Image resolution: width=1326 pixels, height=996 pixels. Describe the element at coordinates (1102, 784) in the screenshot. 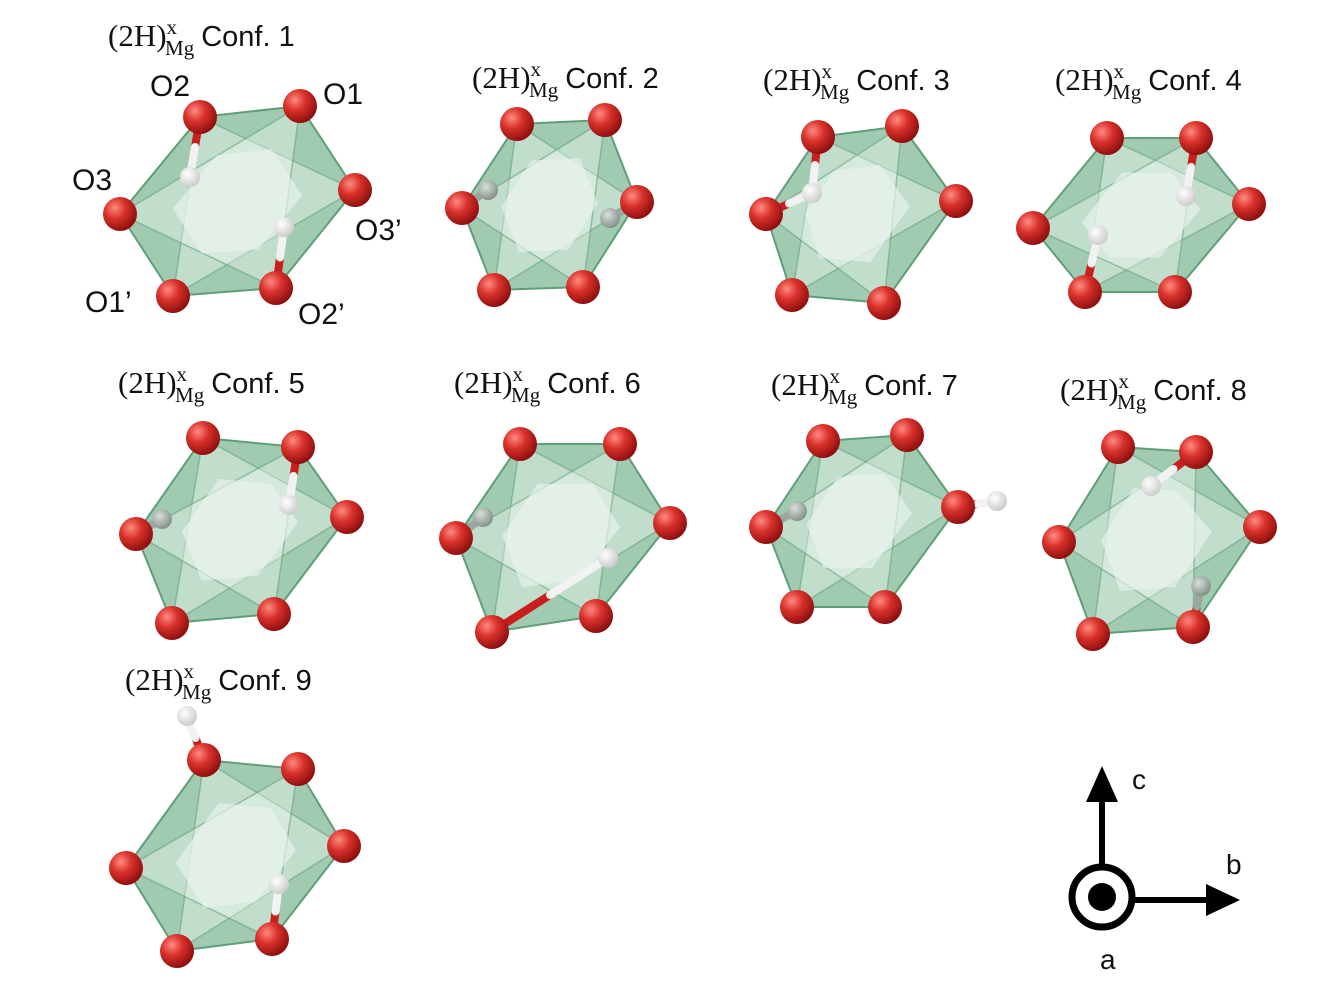

I see `c-axis-arrowhead` at that location.